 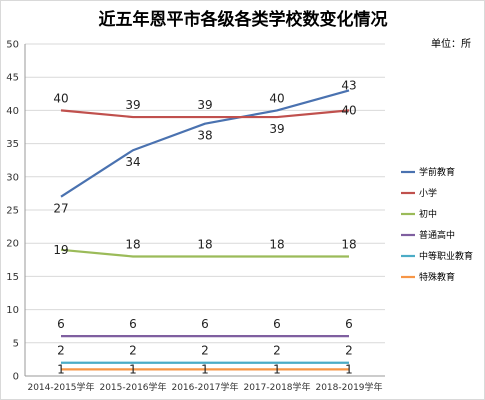 What do you see at coordinates (60, 209) in the screenshot?
I see `data-label: 27` at bounding box center [60, 209].